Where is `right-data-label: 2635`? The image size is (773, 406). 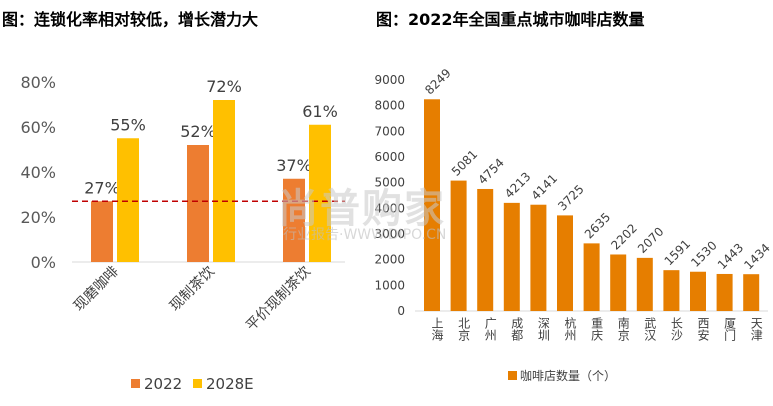 right-data-label: 2635 is located at coordinates (597, 225).